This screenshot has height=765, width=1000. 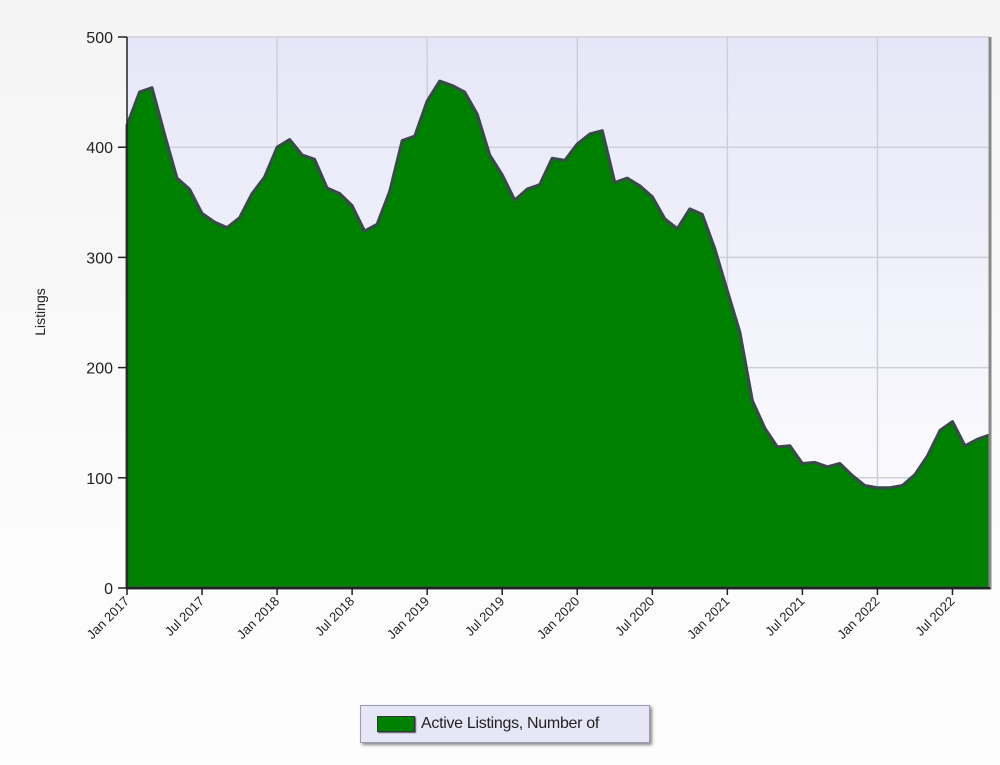 I want to click on x-tick-label: Jul 2017, so click(x=184, y=616).